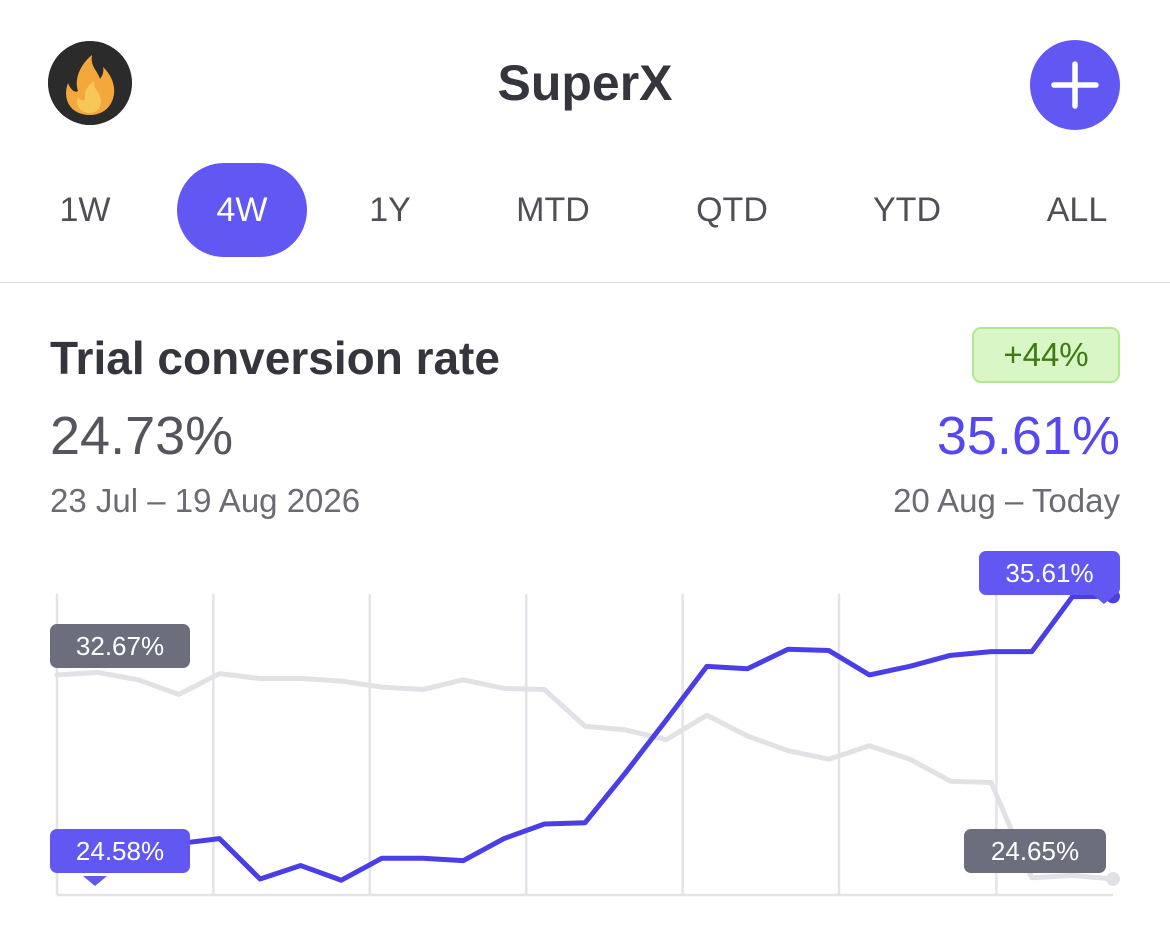  Describe the element at coordinates (585, 282) in the screenshot. I see `divider` at that location.